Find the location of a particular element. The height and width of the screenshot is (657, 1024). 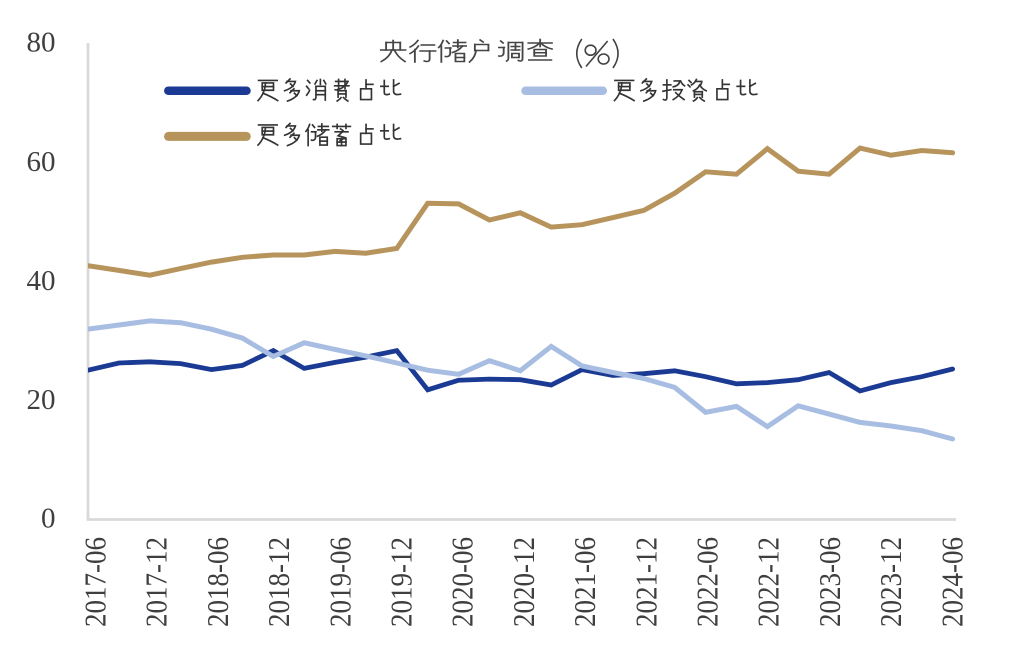

svg-text: 2021-12 is located at coordinates (646, 582).